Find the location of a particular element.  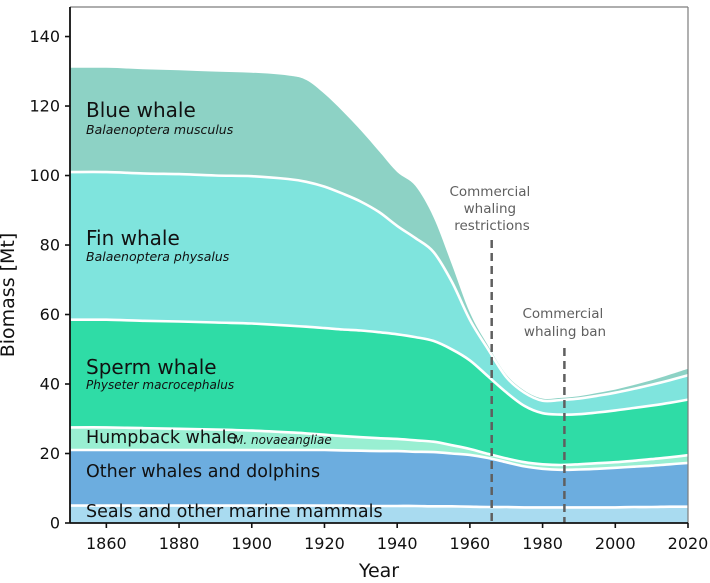

x-tick-label: 1920 is located at coordinates (324, 543).